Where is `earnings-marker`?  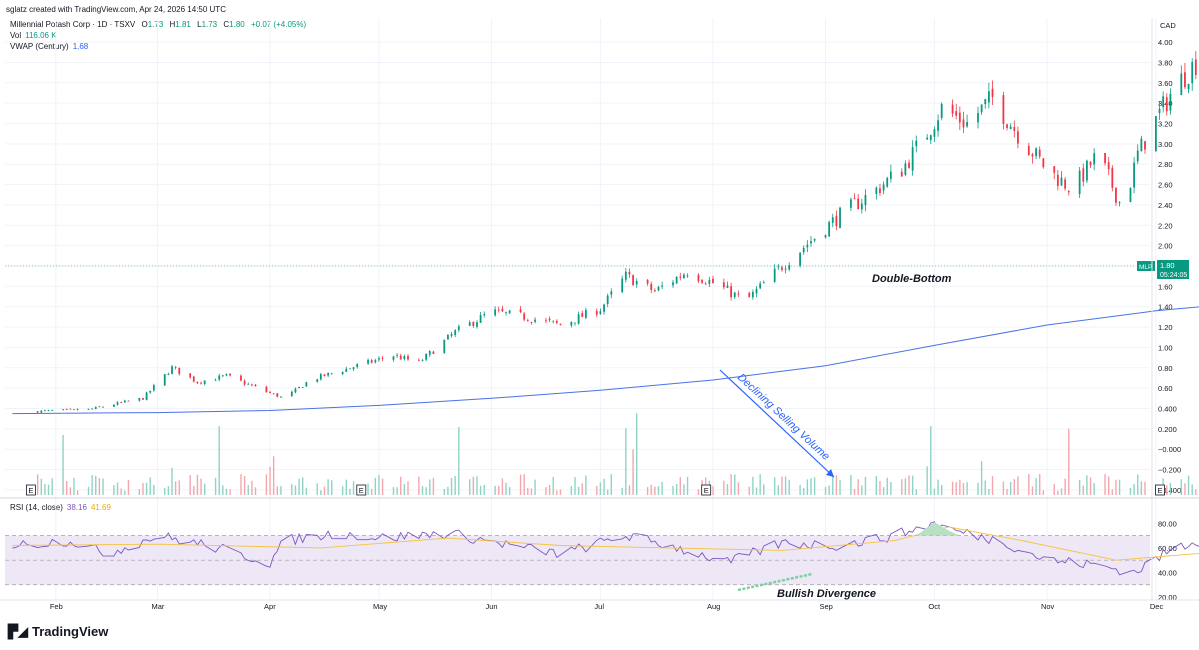 earnings-marker is located at coordinates (31, 490).